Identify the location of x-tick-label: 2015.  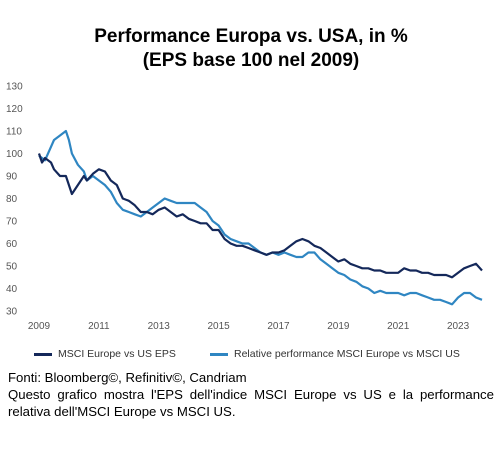
(218, 326).